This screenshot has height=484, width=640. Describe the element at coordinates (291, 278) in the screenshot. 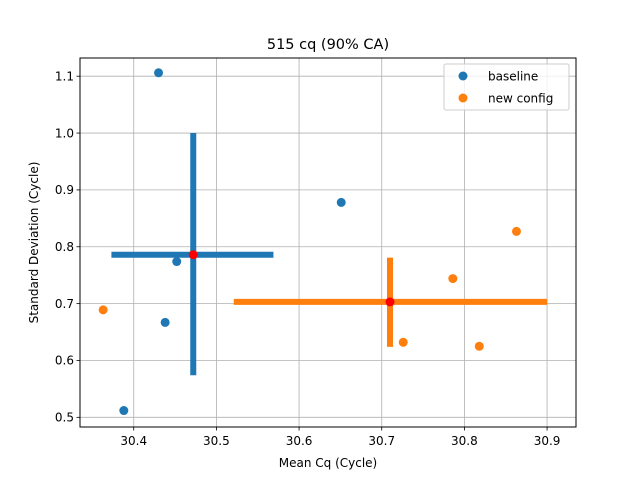

I see `center-markers` at that location.